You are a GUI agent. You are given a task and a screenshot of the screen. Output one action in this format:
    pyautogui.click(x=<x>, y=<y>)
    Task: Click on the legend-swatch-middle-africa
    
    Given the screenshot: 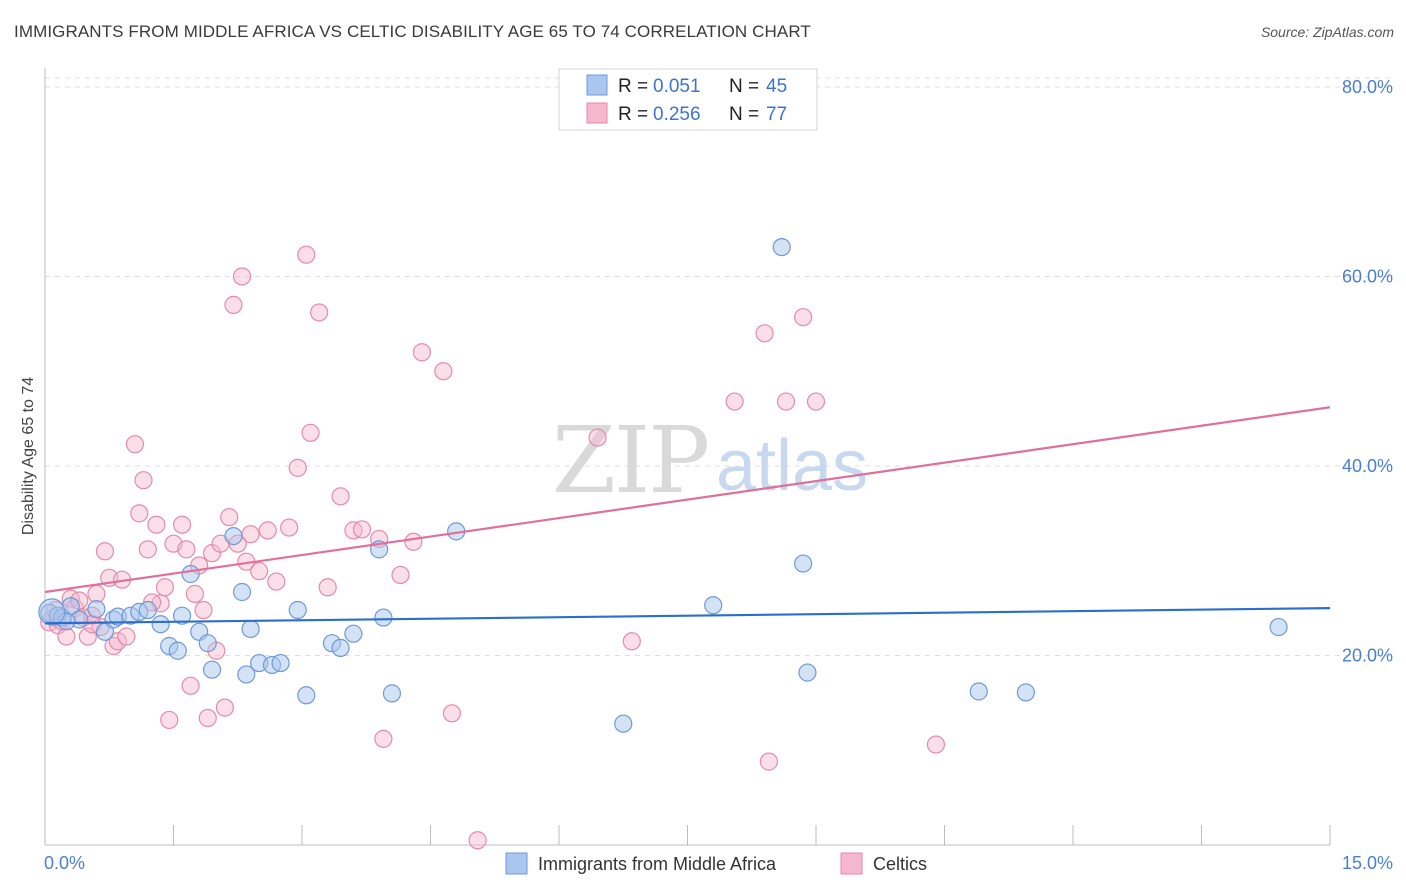 What is the action you would take?
    pyautogui.click(x=516, y=863)
    